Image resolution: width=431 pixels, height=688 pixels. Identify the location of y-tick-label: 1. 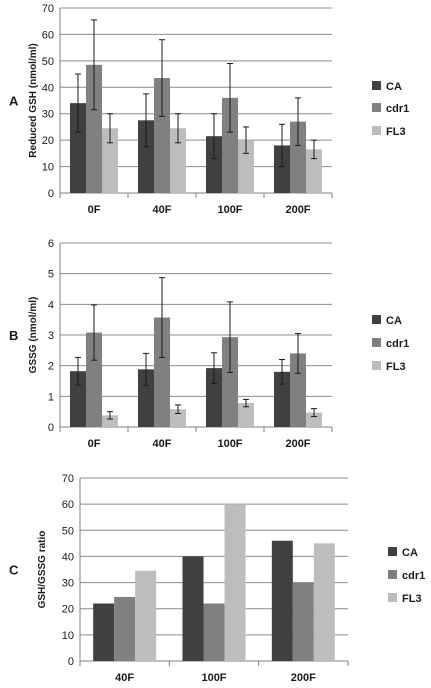
(51, 397).